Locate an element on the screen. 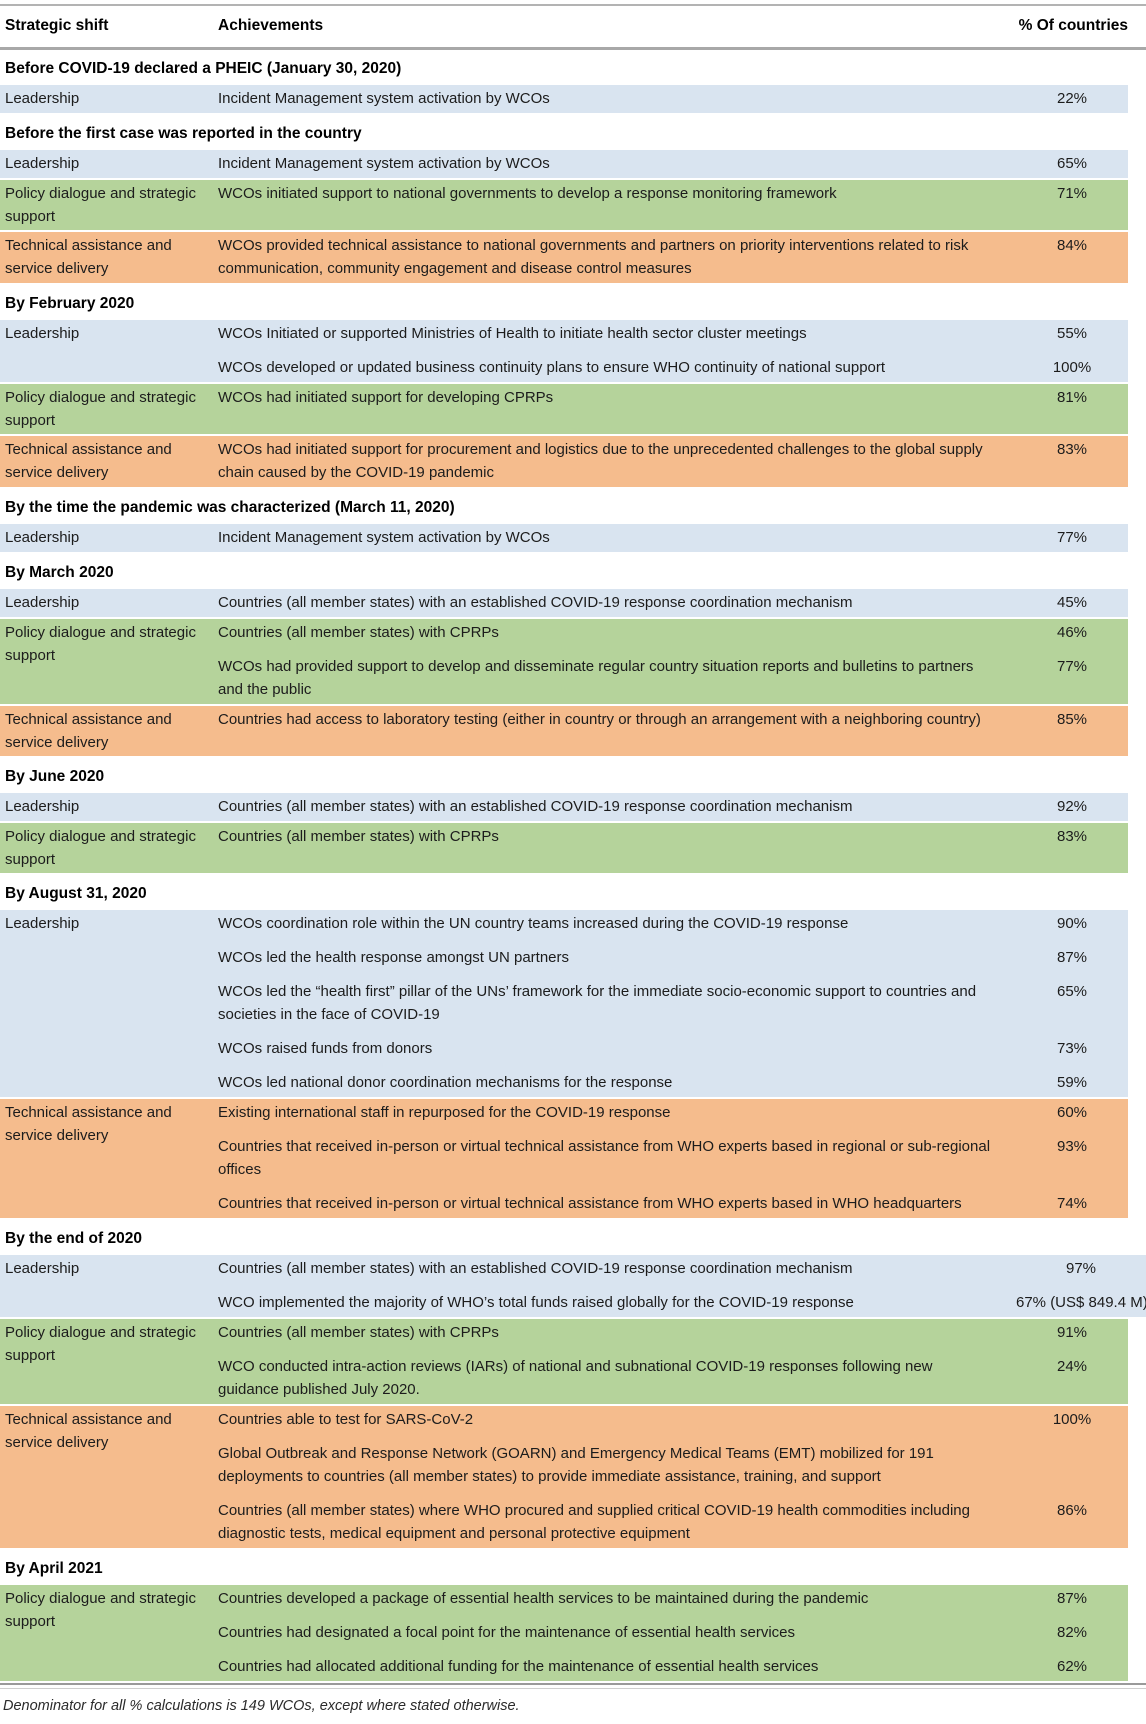 Image resolution: width=1146 pixels, height=1724 pixels. achievement-text: Countries able to test for SARS-CoV-2 is located at coordinates (346, 1419).